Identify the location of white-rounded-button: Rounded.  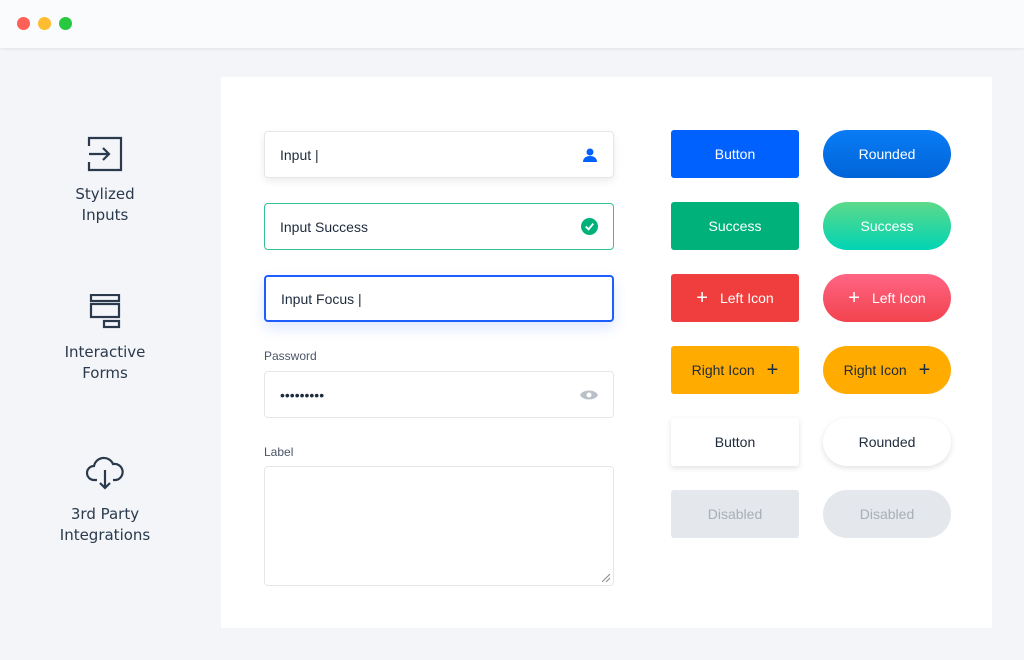
(887, 442).